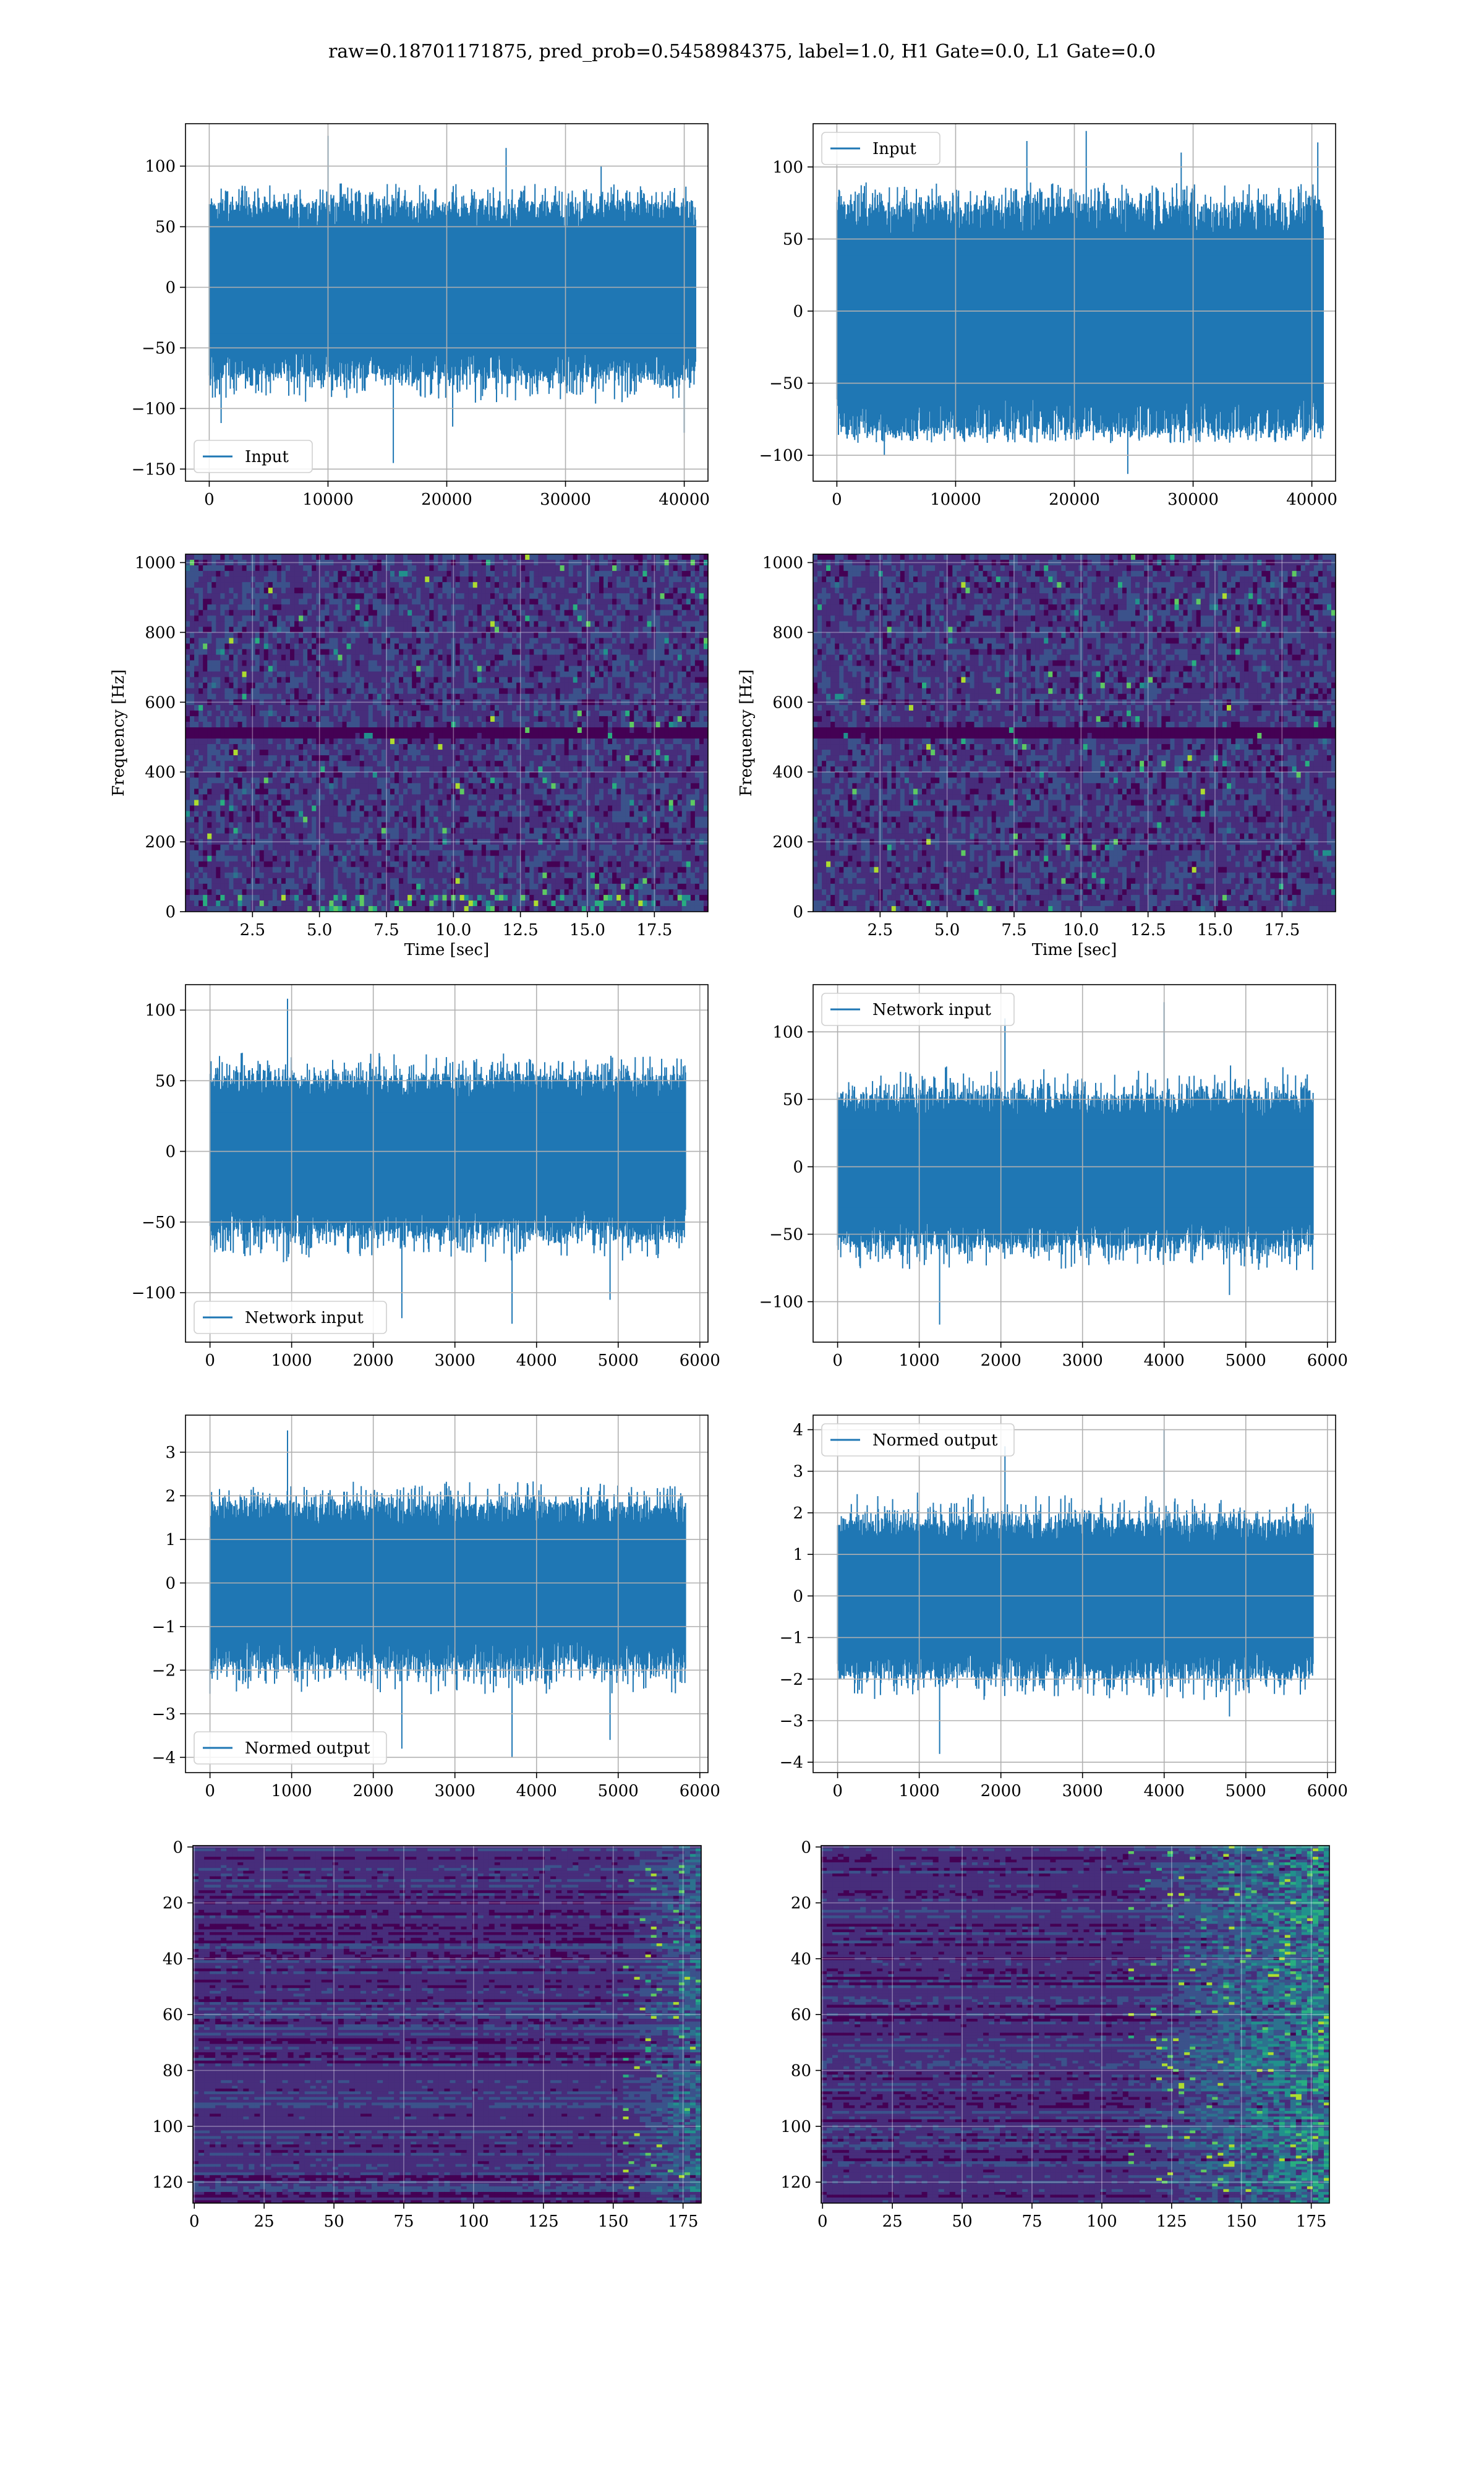 Image resolution: width=1484 pixels, height=2474 pixels. I want to click on x-tick-label: 6000, so click(1327, 1361).